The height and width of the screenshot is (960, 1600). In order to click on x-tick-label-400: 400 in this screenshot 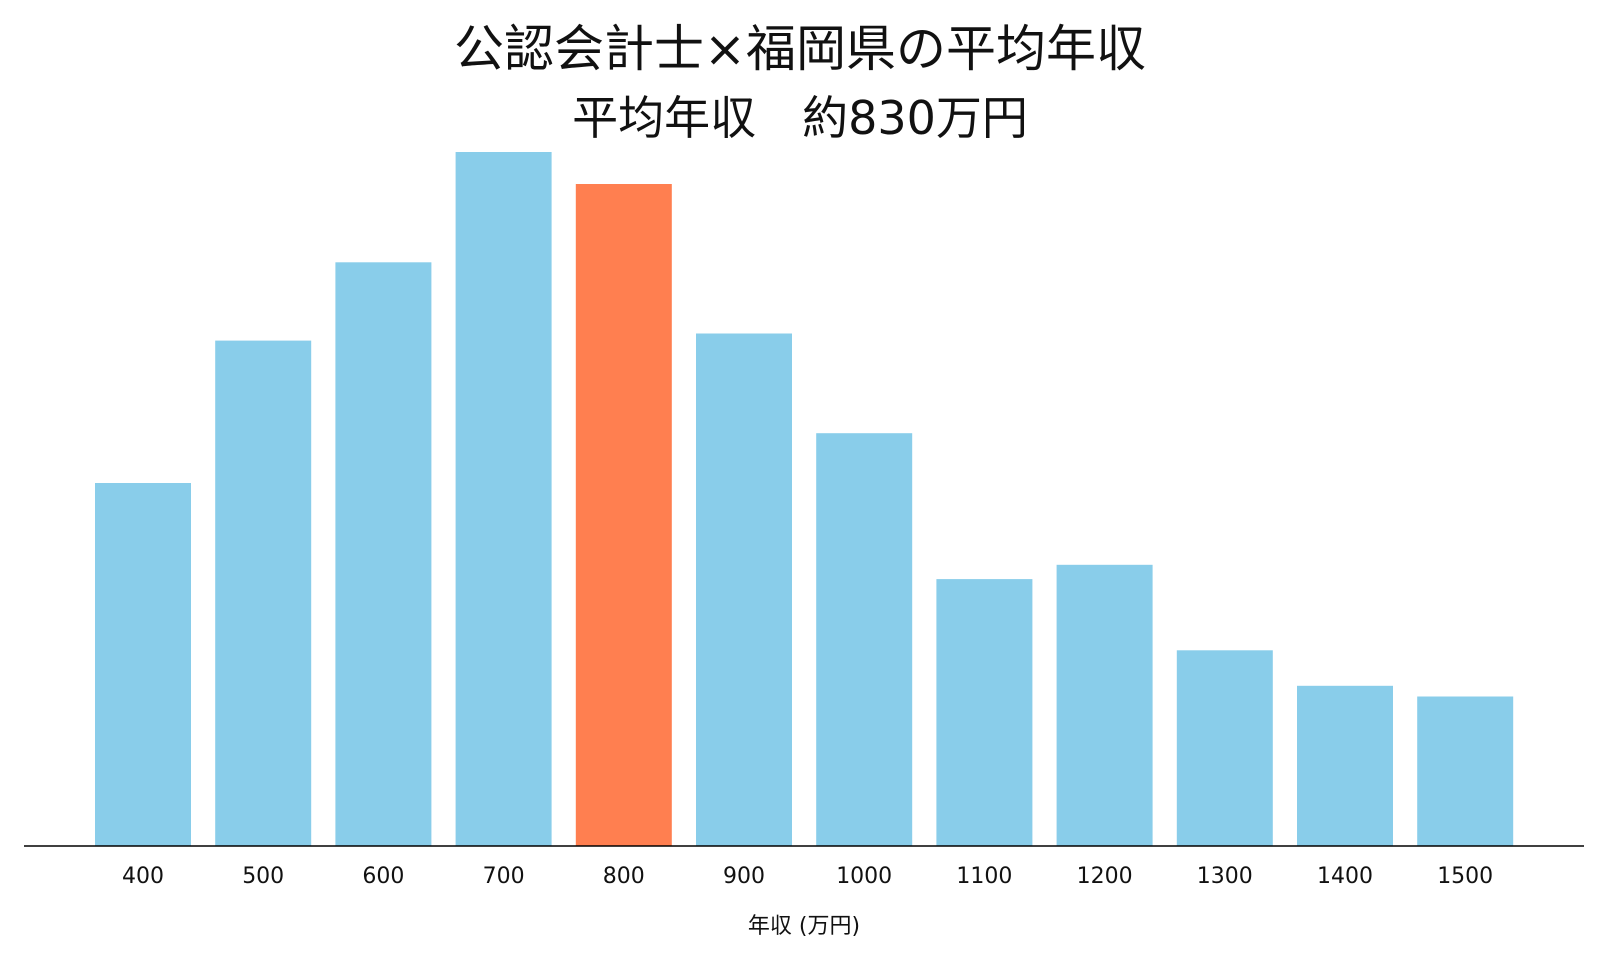, I will do `click(143, 876)`.